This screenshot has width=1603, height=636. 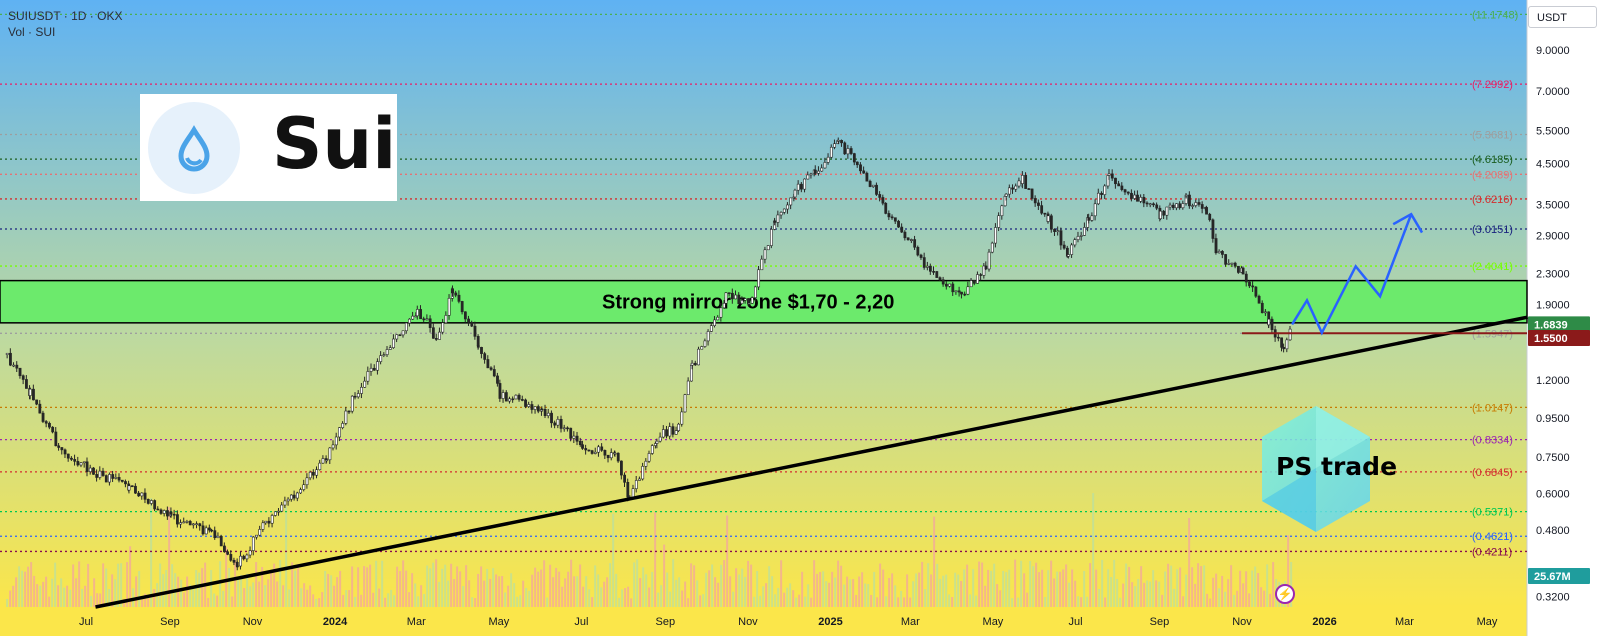 What do you see at coordinates (498, 622) in the screenshot?
I see `time-axis-tick: May` at bounding box center [498, 622].